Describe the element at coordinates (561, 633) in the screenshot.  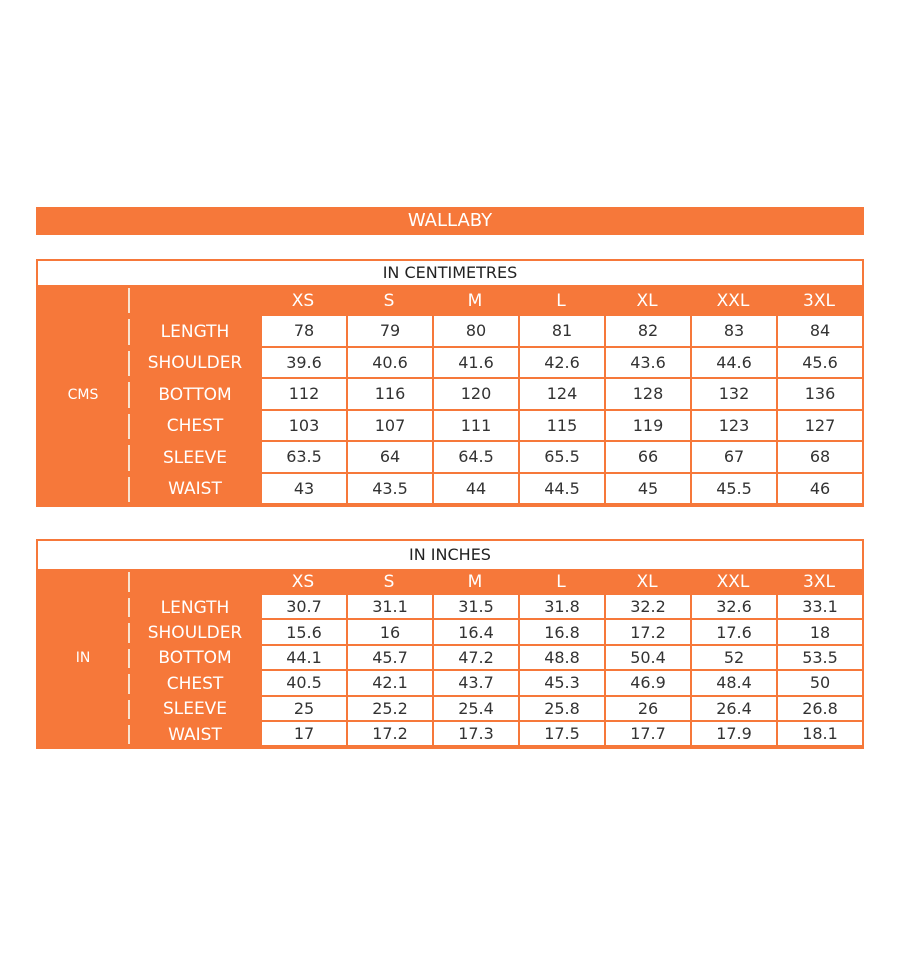
I see `table-cell: 16.8` at that location.